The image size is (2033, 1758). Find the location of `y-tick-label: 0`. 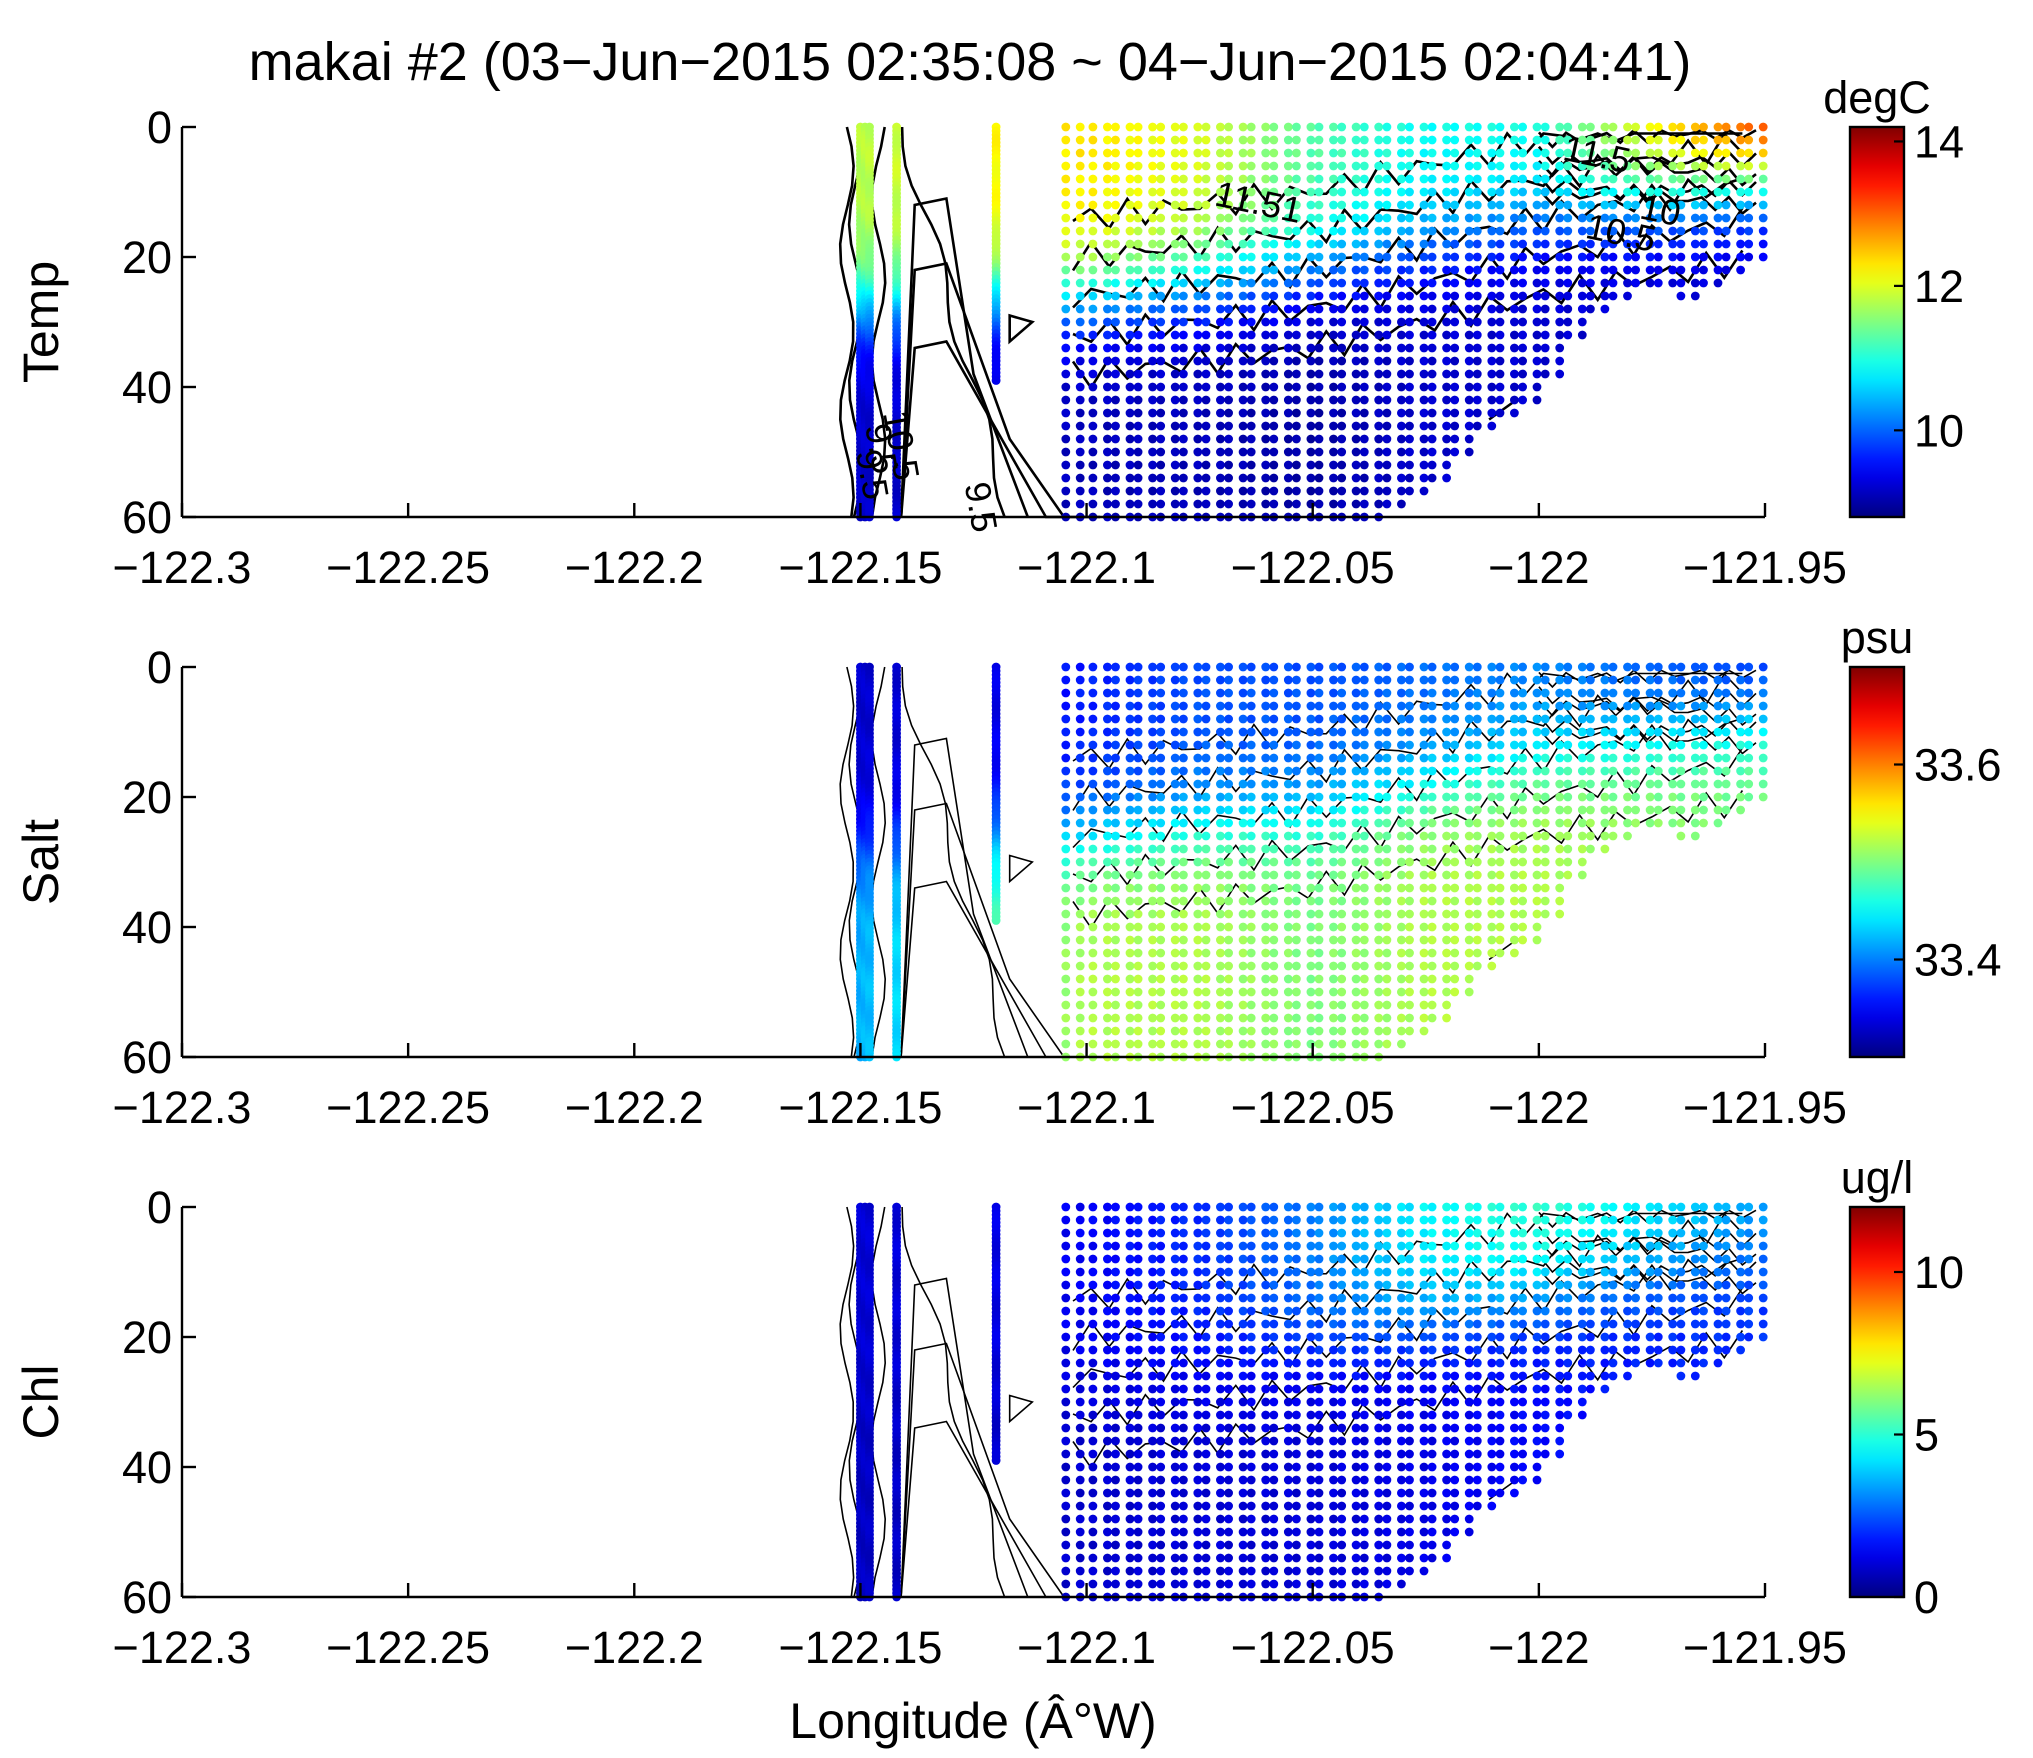

y-tick-label: 0 is located at coordinates (159, 127).